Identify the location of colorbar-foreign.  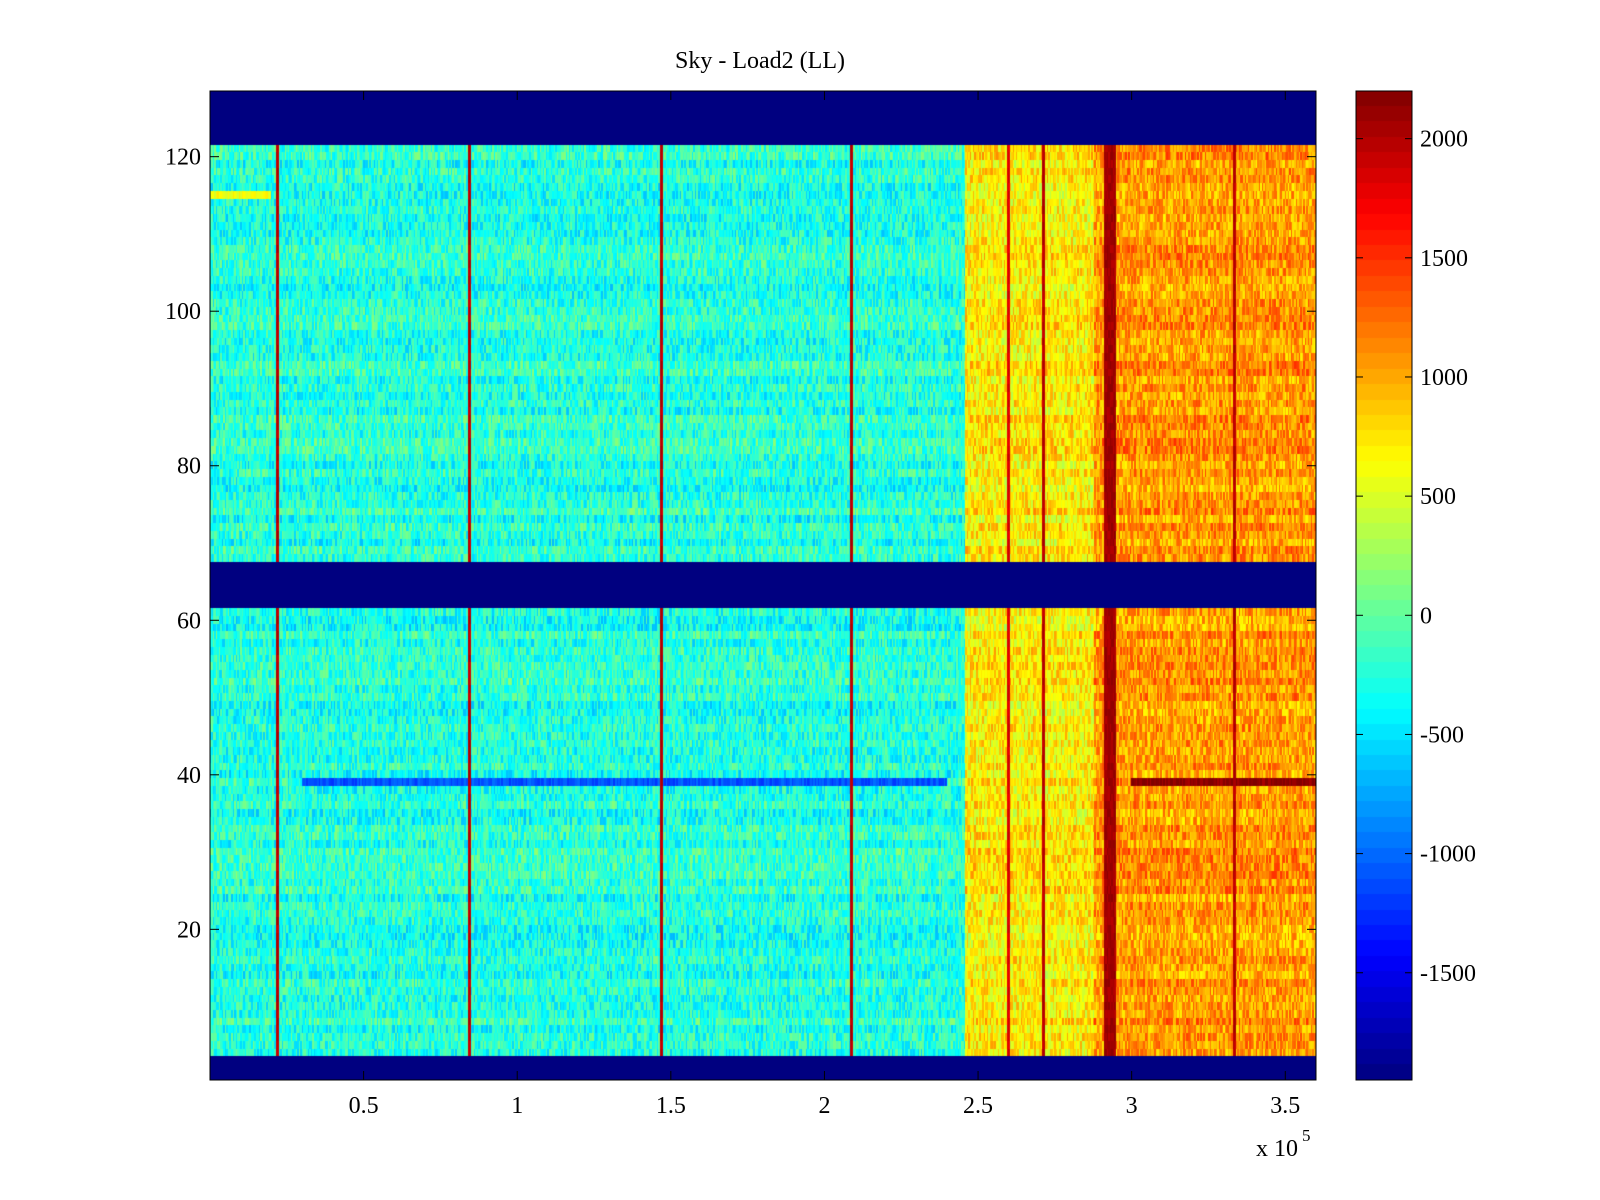
(1384, 585).